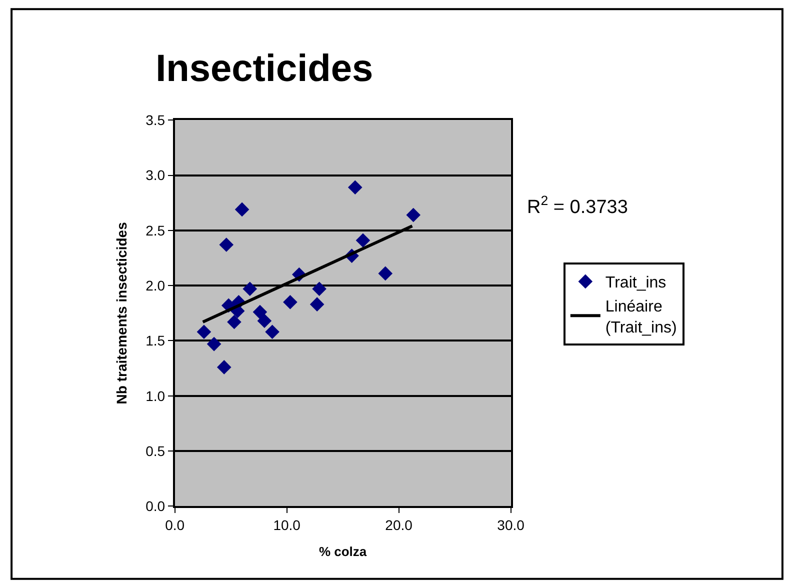 The width and height of the screenshot is (798, 588). What do you see at coordinates (156, 120) in the screenshot?
I see `y-tick-label: 3.5` at bounding box center [156, 120].